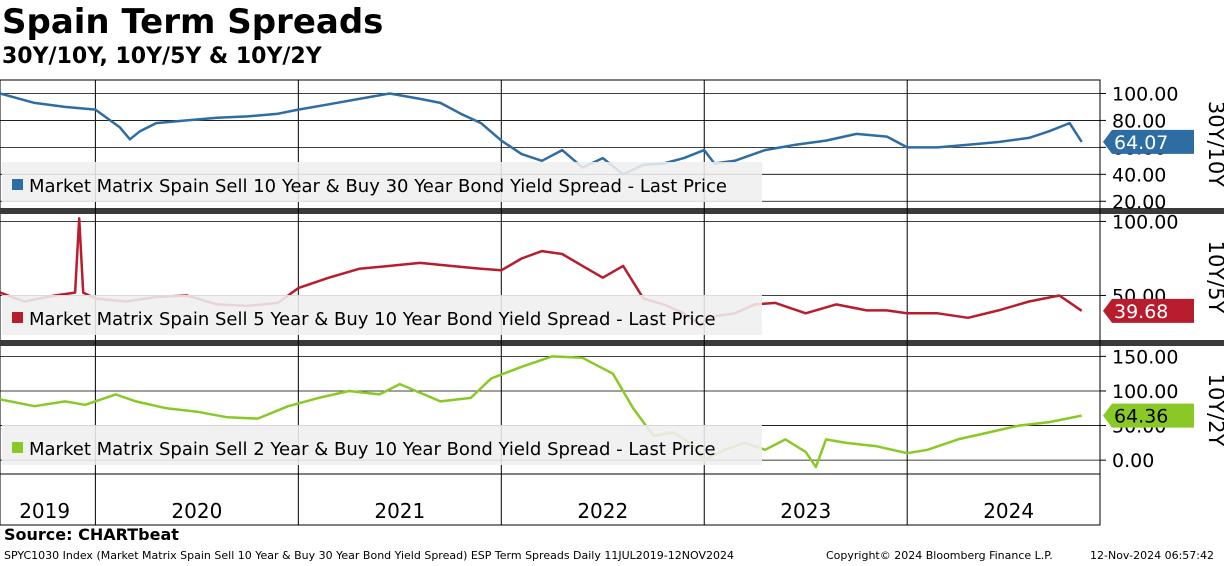  I want to click on y-tick-label: 80.00, so click(1139, 121).